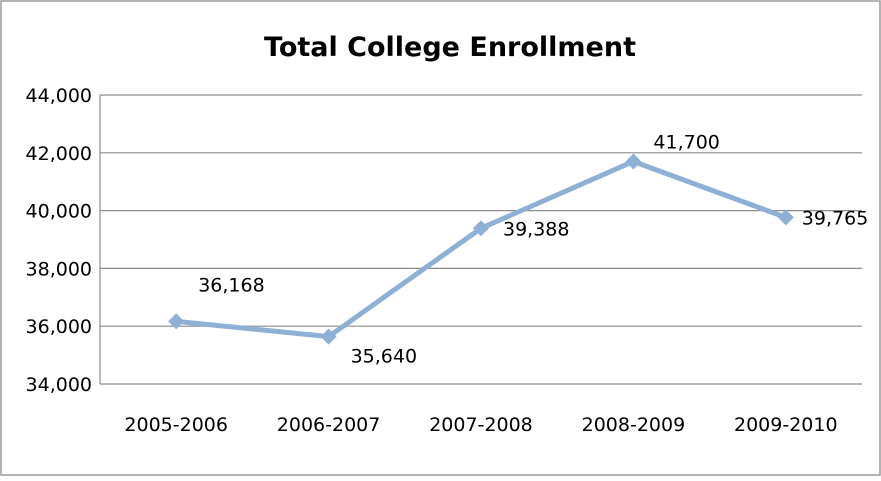 This screenshot has height=481, width=881. I want to click on x-tick-label: 2006-2007, so click(329, 425).